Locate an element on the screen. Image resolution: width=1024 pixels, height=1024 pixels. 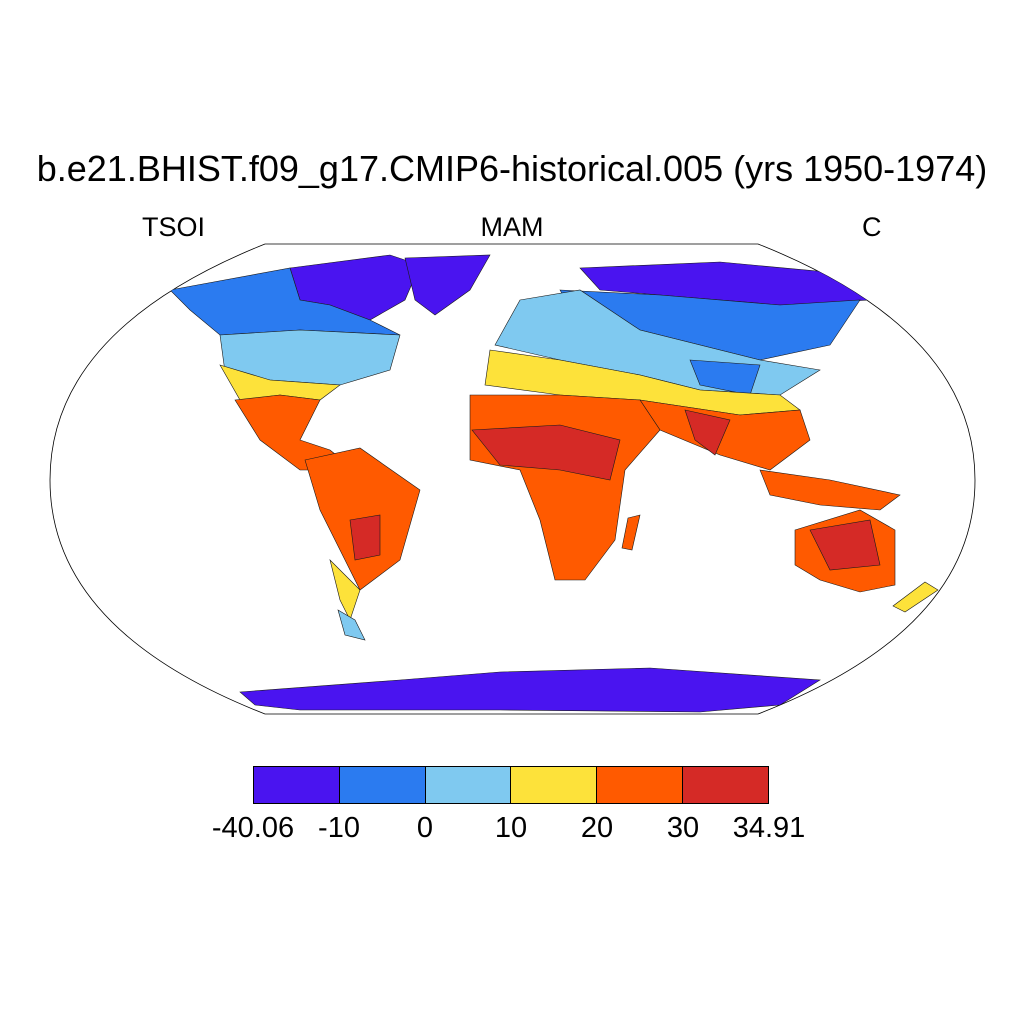
colorbar-tick-label: 0 is located at coordinates (425, 828).